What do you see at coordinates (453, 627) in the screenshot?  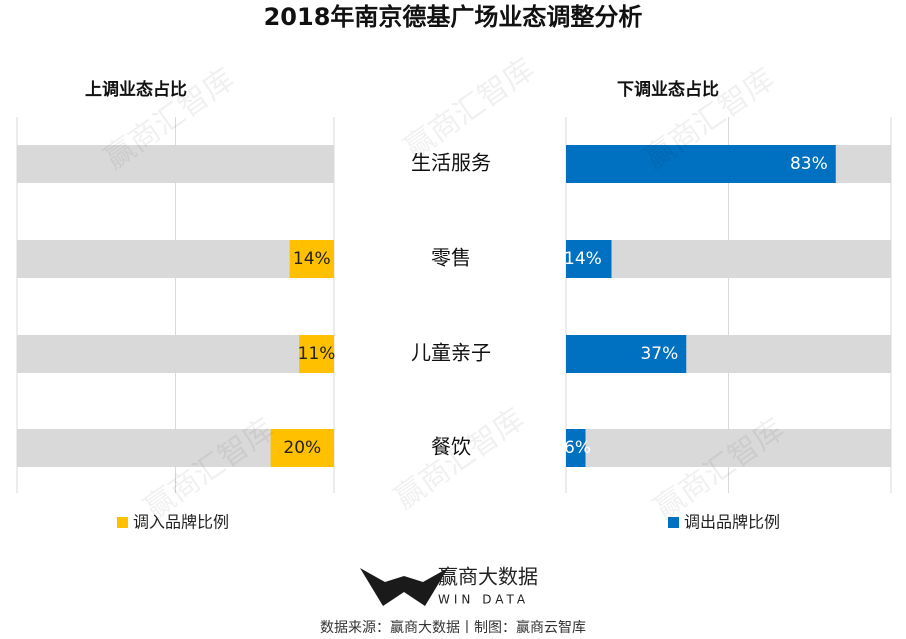 I see `source: 数据来源：赢商大数据丨制图：赢商云智库` at bounding box center [453, 627].